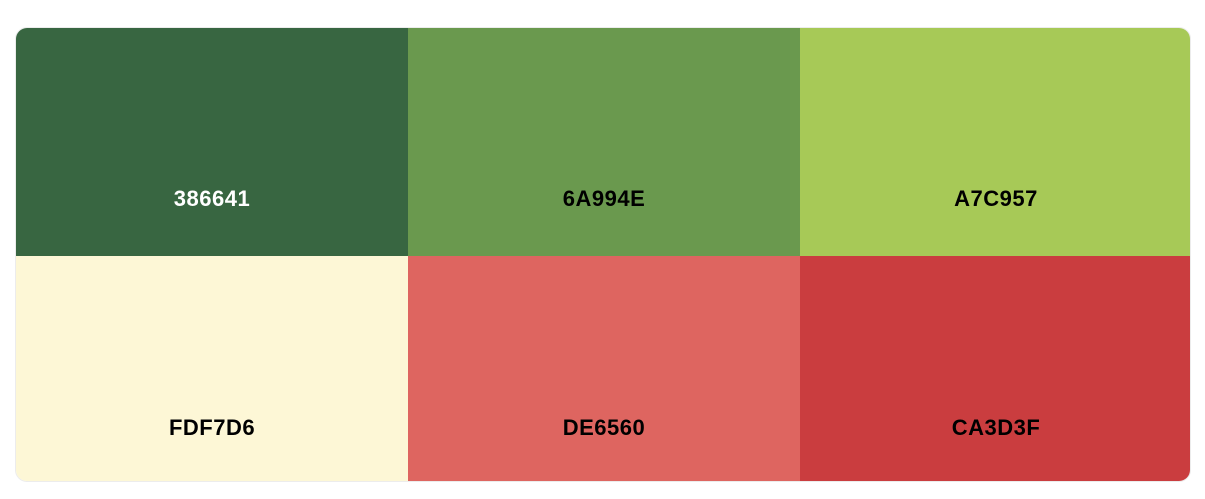  What do you see at coordinates (996, 427) in the screenshot?
I see `color-hex-label: CA3D3F` at bounding box center [996, 427].